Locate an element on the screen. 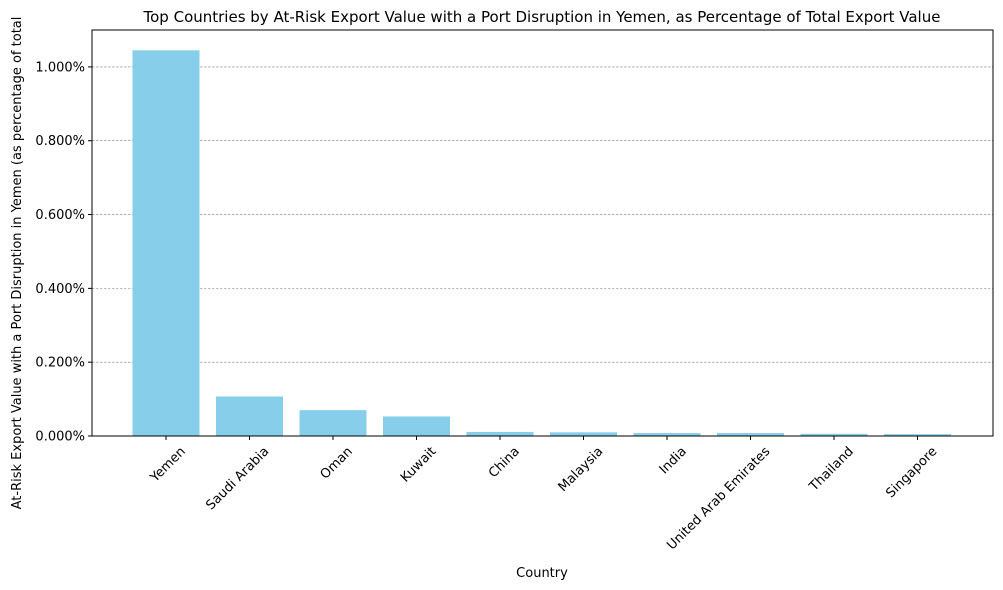  x-tick-label: Oman is located at coordinates (337, 463).